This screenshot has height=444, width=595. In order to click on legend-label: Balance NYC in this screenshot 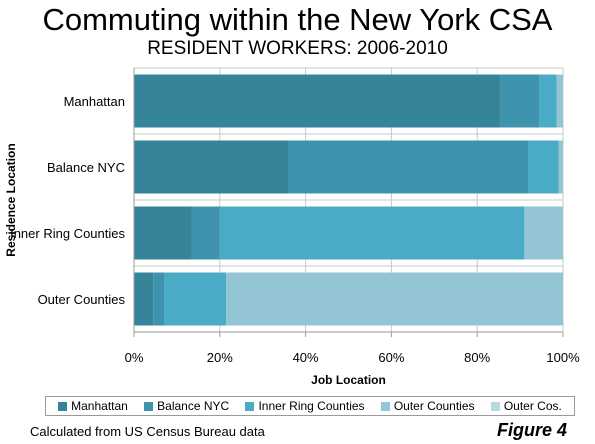, I will do `click(193, 406)`.